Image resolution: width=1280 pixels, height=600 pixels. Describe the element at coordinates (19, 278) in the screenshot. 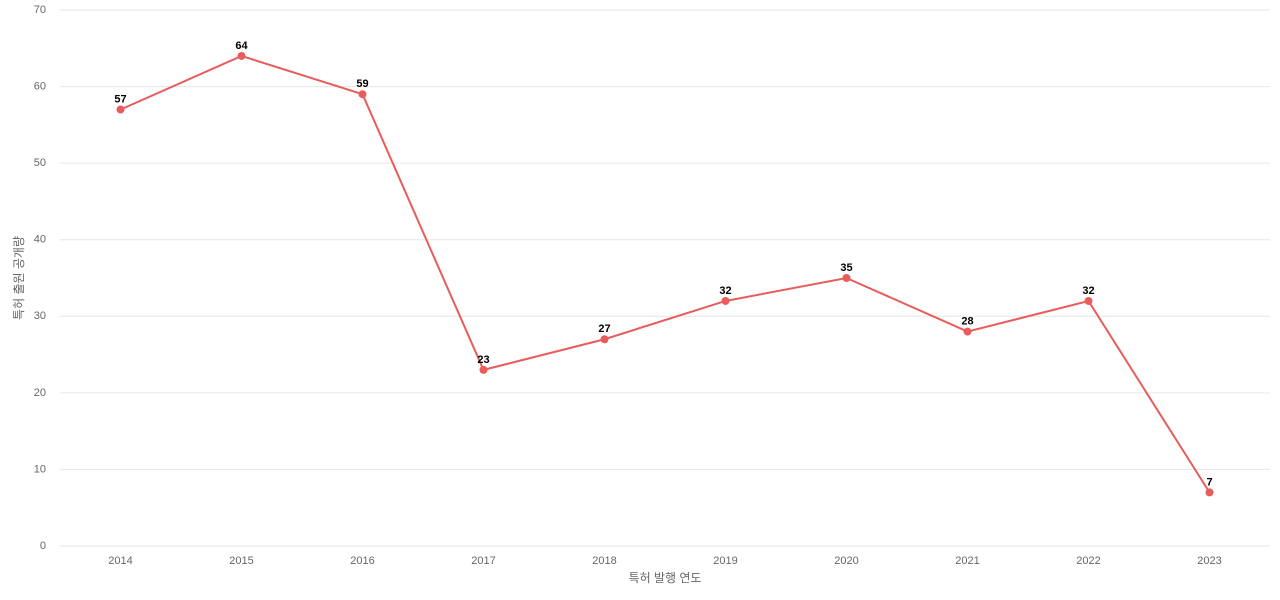

I see `y-axis-title: 특허 출원 공개량` at that location.